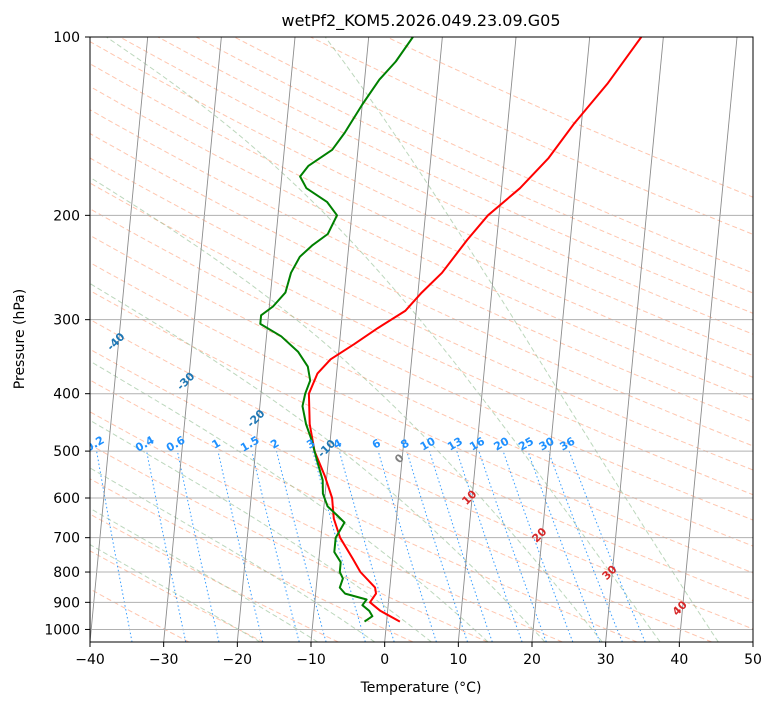  What do you see at coordinates (90, 660) in the screenshot?
I see `x-tick-label: −40` at bounding box center [90, 660].